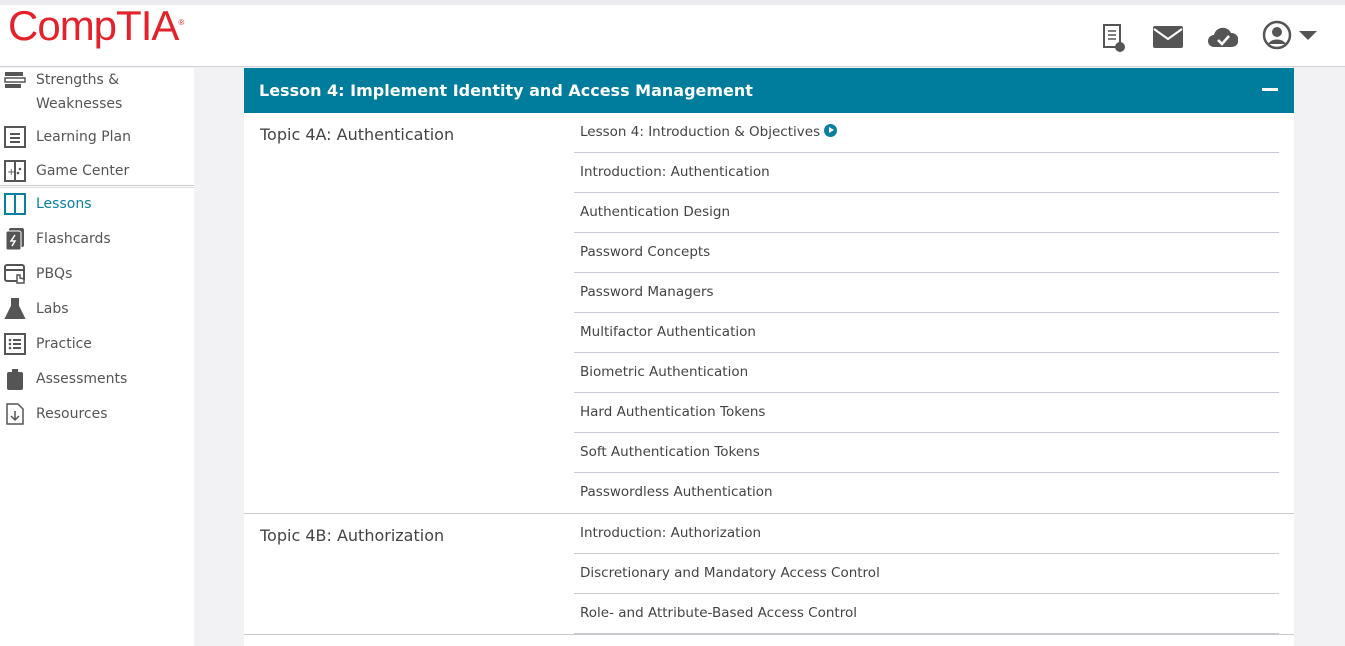 This screenshot has height=646, width=1345. I want to click on sidebar-item-game-center: + Game Center, so click(97, 171).